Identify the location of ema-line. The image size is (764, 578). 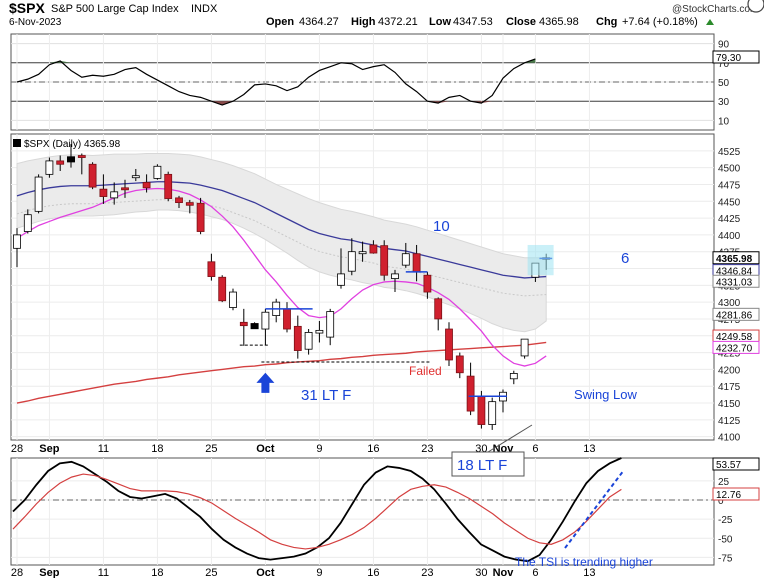
(281, 372).